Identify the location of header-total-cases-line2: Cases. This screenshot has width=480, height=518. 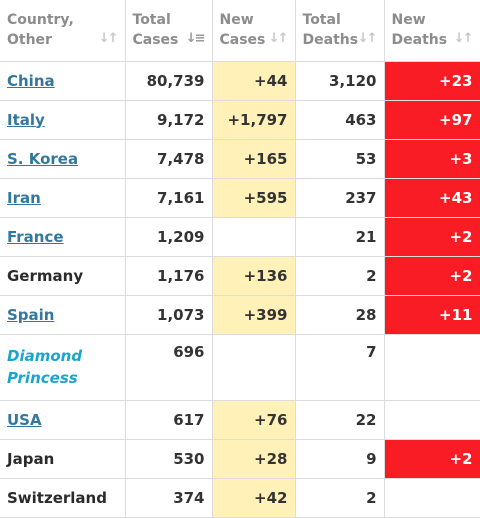
(155, 40).